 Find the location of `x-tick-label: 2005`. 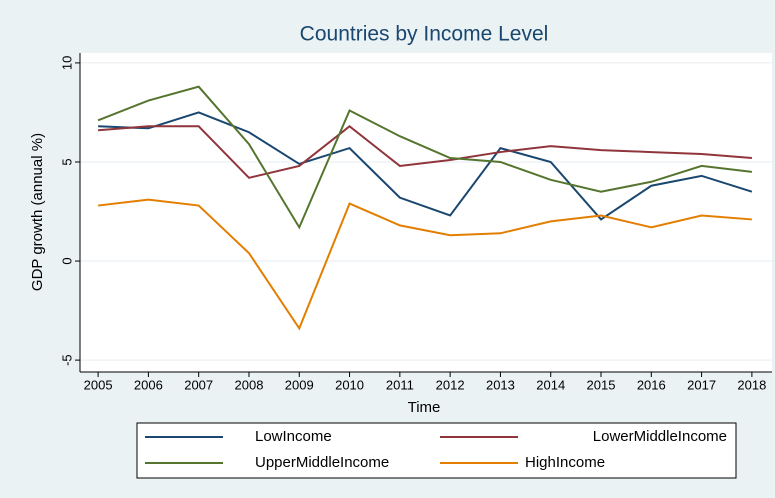

x-tick-label: 2005 is located at coordinates (98, 384).